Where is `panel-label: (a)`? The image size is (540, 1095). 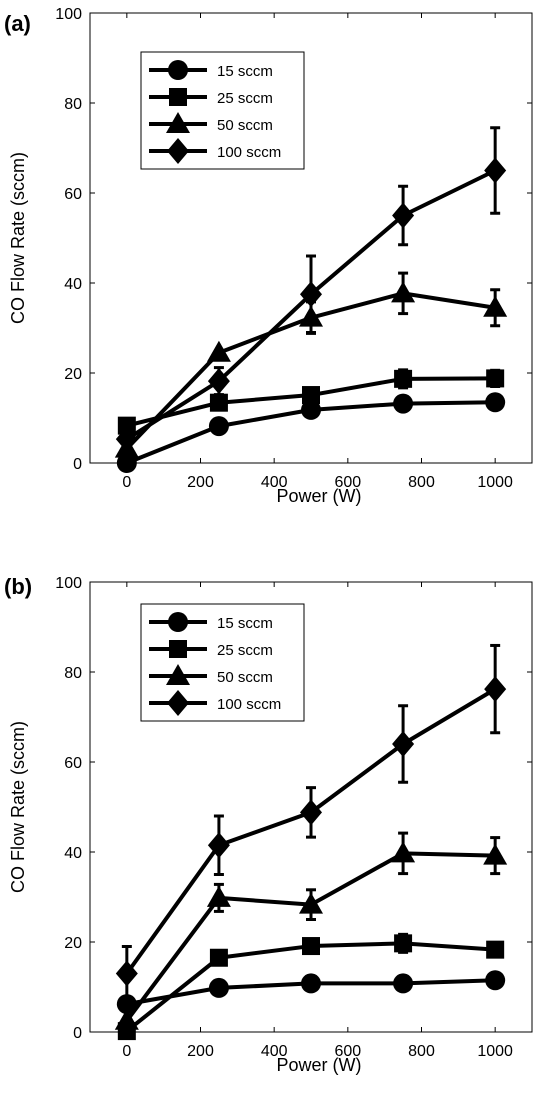
panel-label: (a) is located at coordinates (17, 23).